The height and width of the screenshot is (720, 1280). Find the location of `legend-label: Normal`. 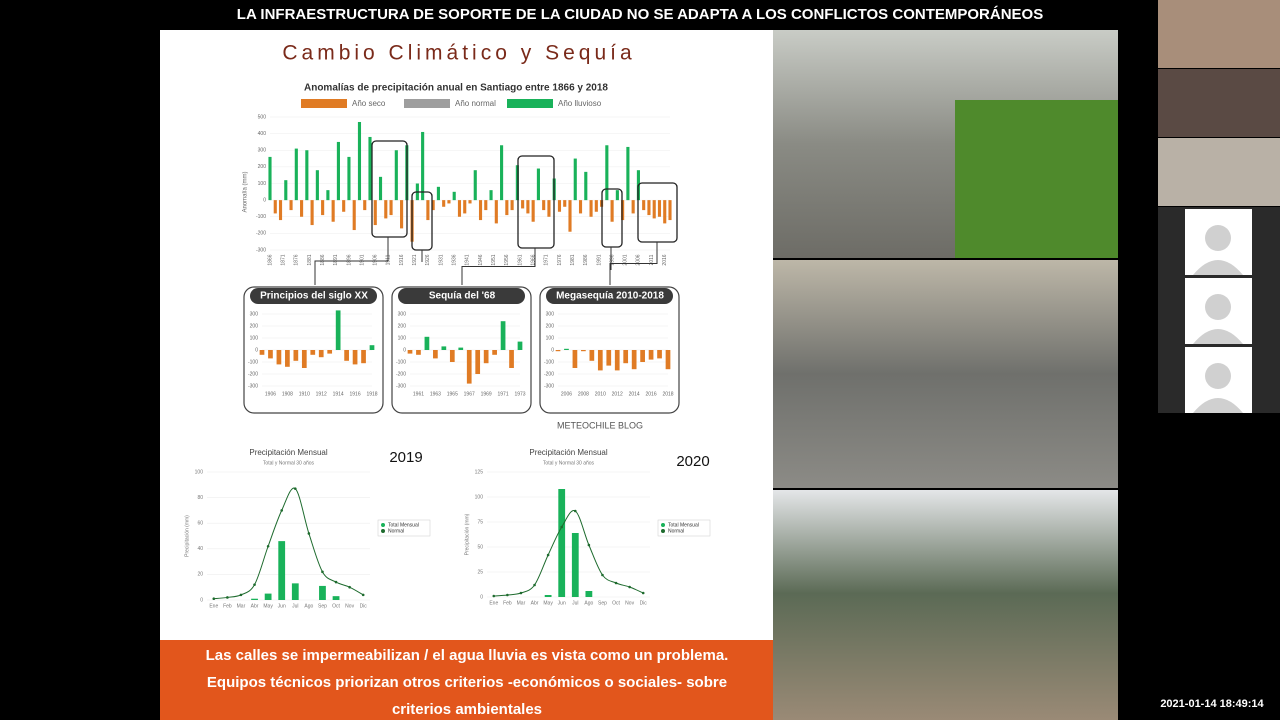

legend-label: Normal is located at coordinates (396, 531).